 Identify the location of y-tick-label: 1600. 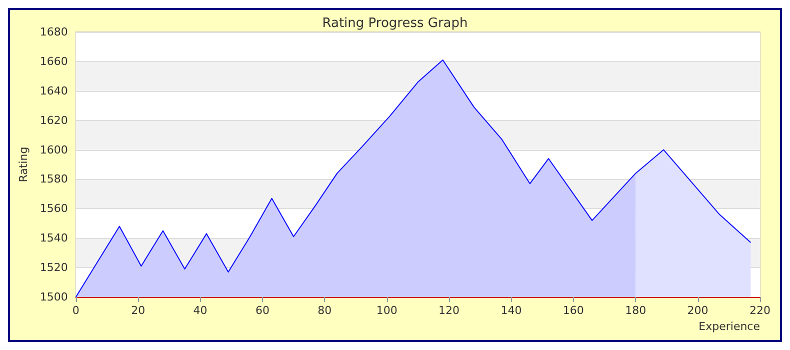
(54, 149).